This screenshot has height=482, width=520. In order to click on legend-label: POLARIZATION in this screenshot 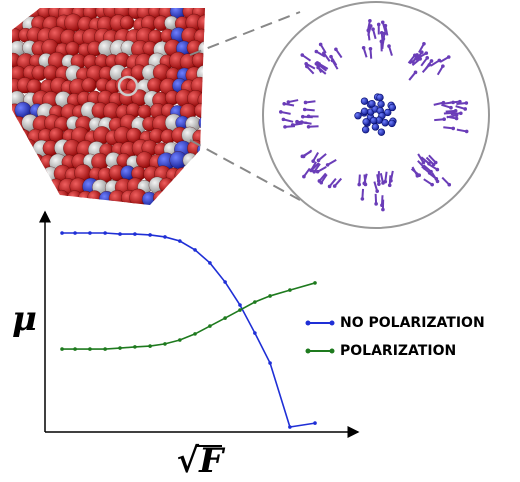, I will do `click(398, 351)`.